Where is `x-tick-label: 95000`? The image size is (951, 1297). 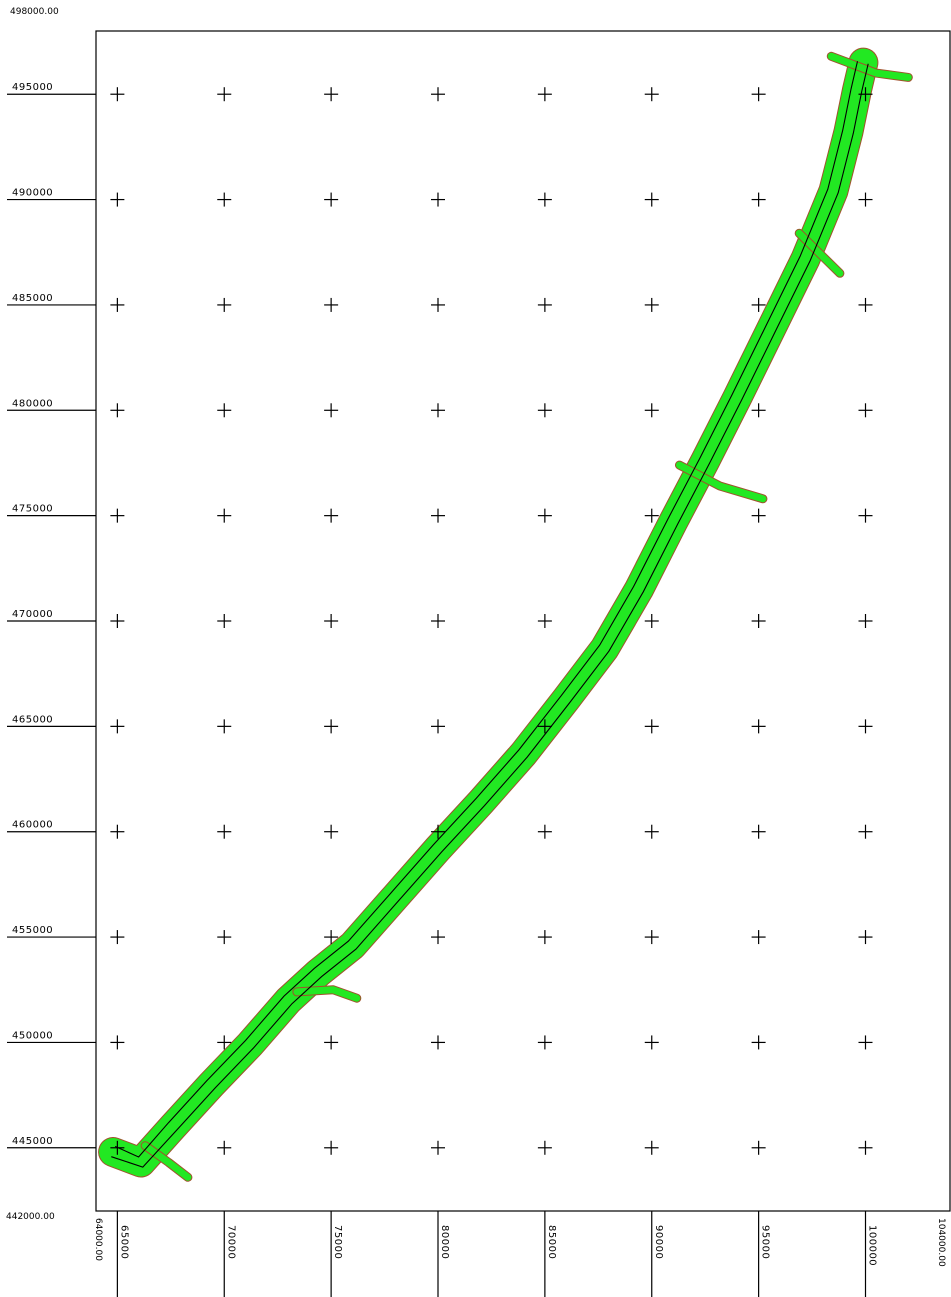
x-tick-label: 95000 is located at coordinates (765, 1242).